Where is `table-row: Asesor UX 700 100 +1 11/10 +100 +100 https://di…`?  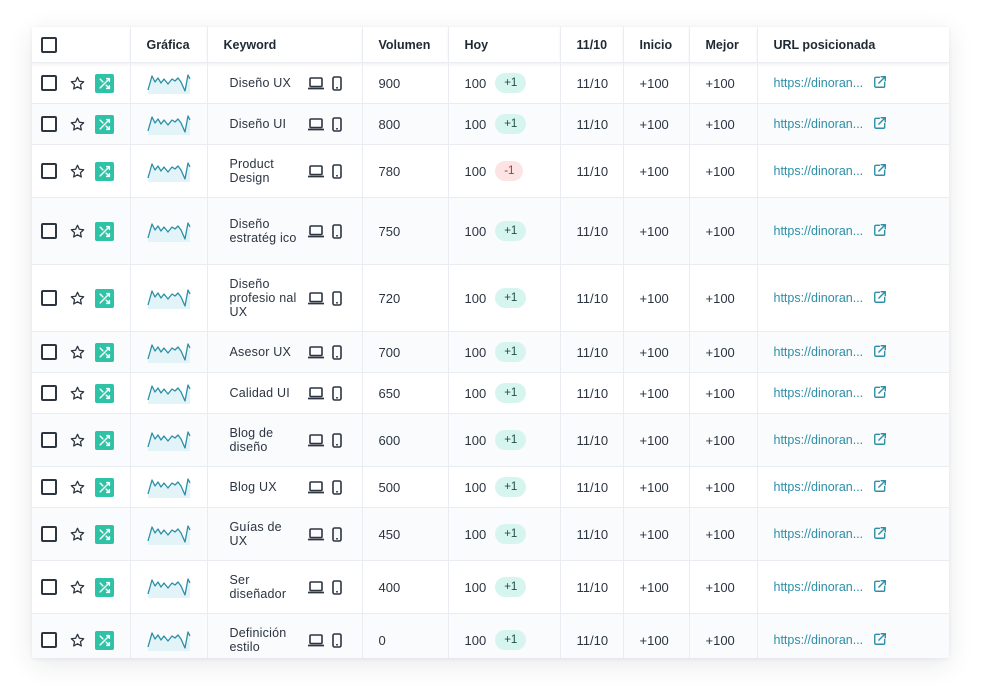
table-row: Asesor UX 700 100 +1 11/10 +100 +100 https://di… is located at coordinates (490, 352).